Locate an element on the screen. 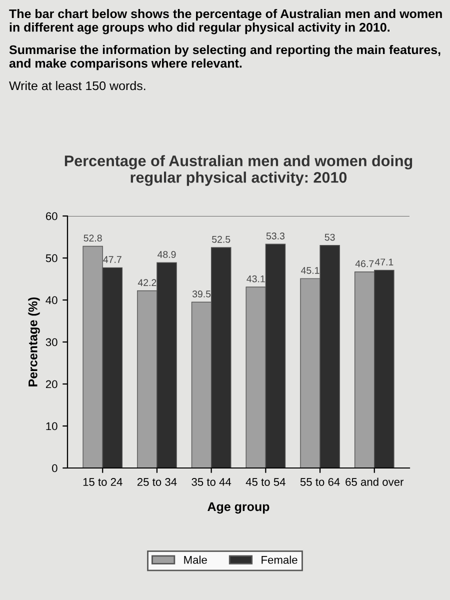  y-tick-label: 10 is located at coordinates (52, 426).